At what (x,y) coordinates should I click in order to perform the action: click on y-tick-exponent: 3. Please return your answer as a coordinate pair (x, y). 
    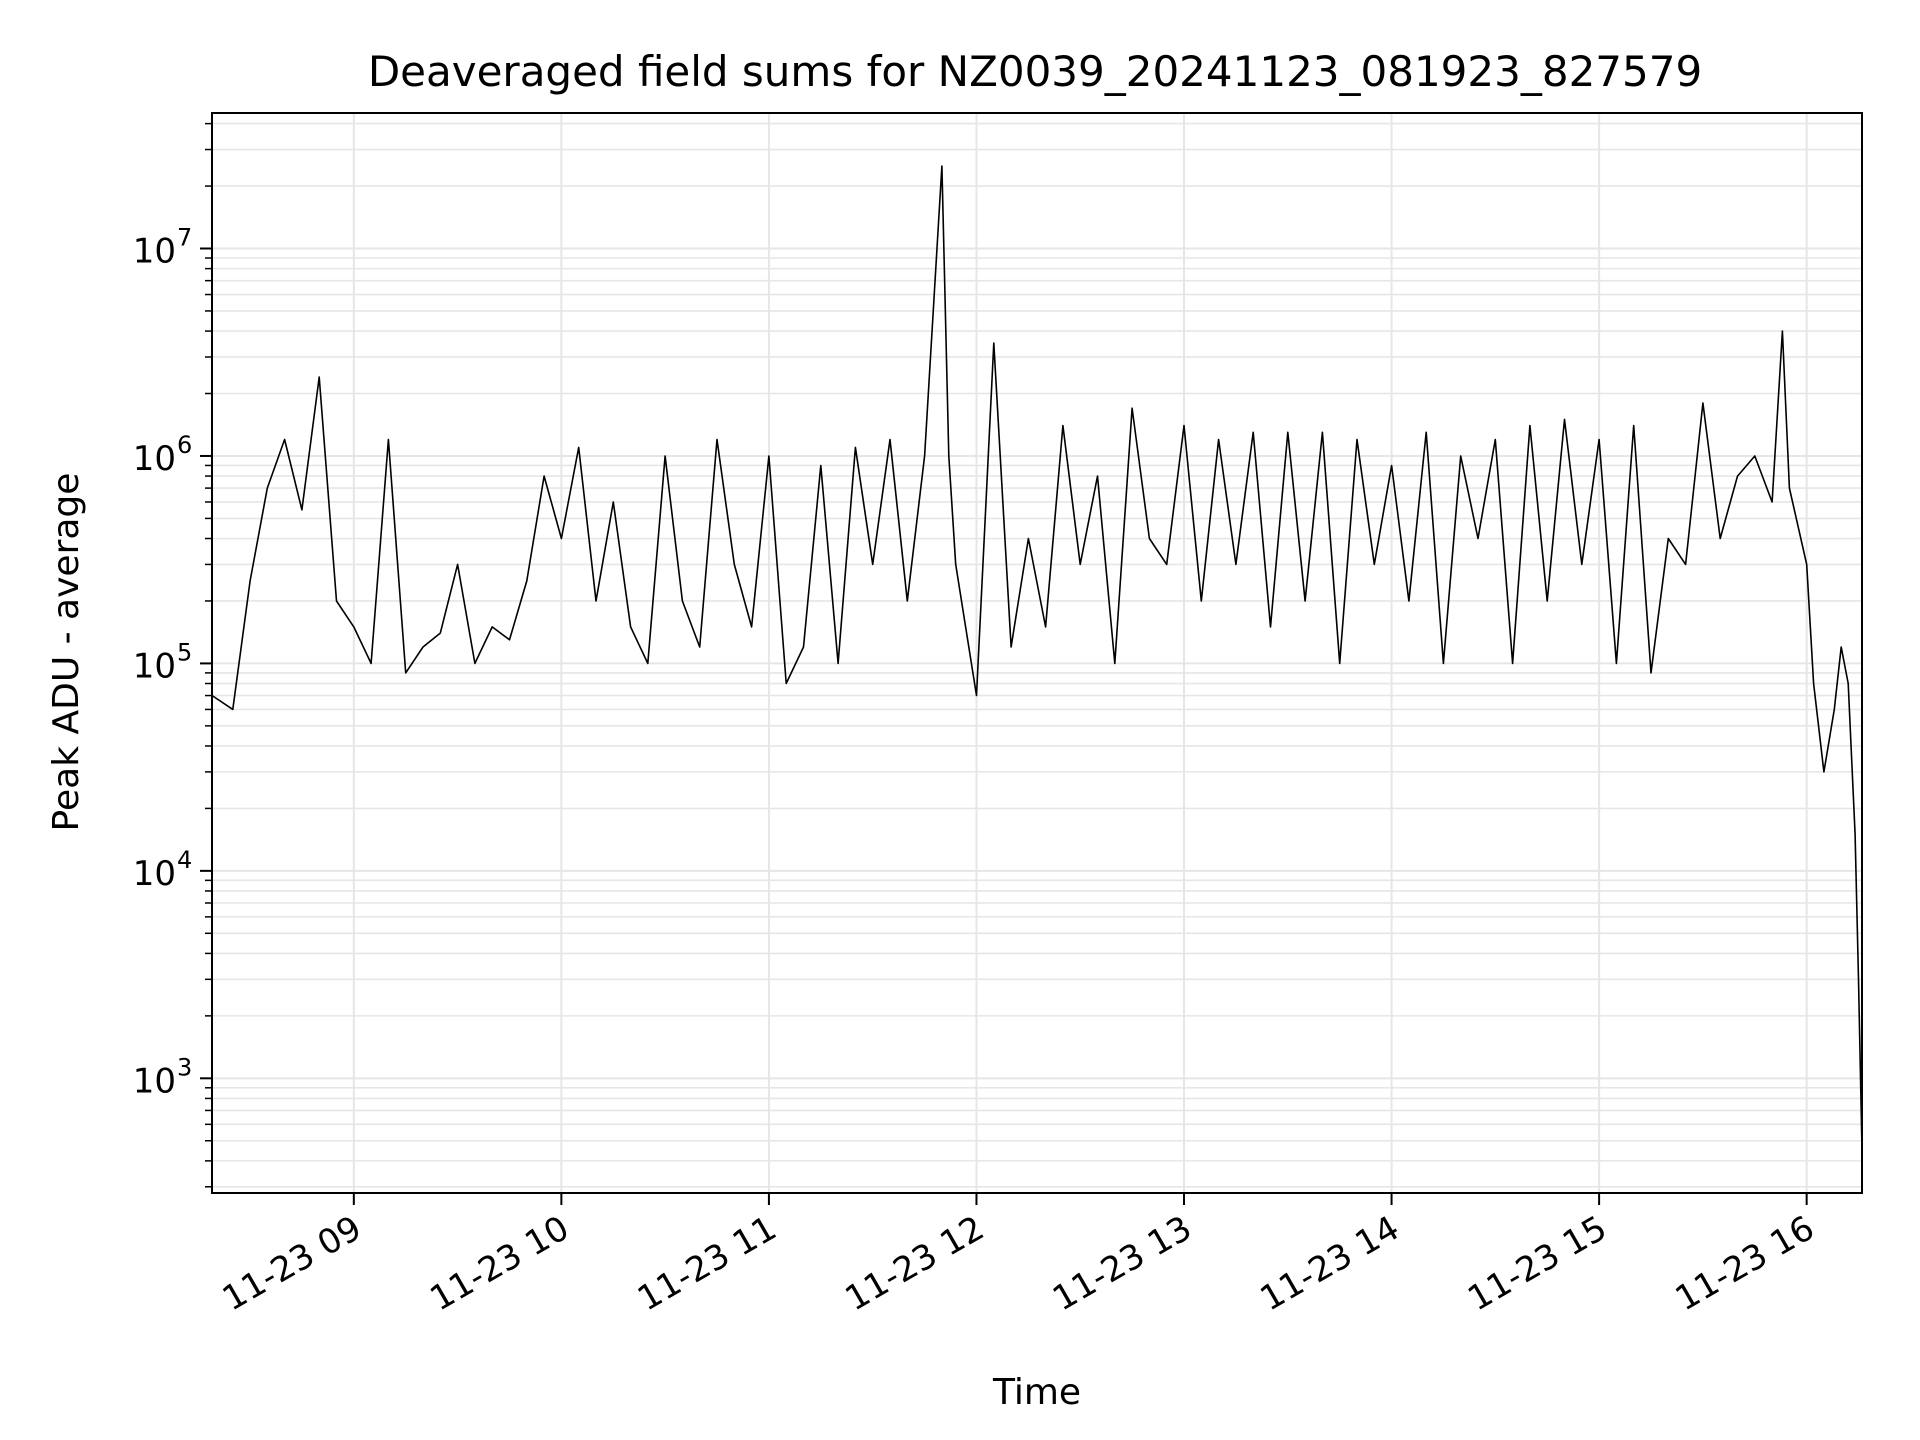
    Looking at the image, I should click on (184, 1067).